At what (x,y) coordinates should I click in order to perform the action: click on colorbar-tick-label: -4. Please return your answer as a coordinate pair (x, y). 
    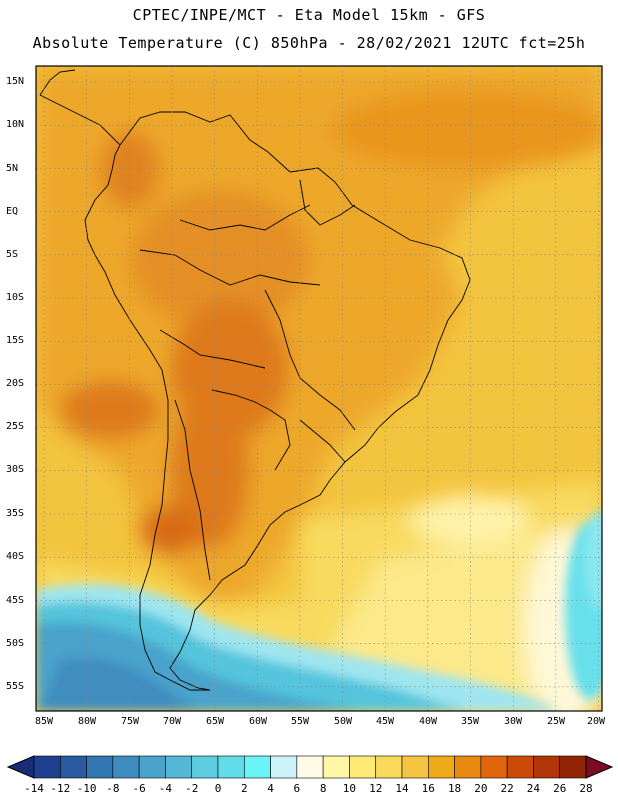
    Looking at the image, I should click on (165, 788).